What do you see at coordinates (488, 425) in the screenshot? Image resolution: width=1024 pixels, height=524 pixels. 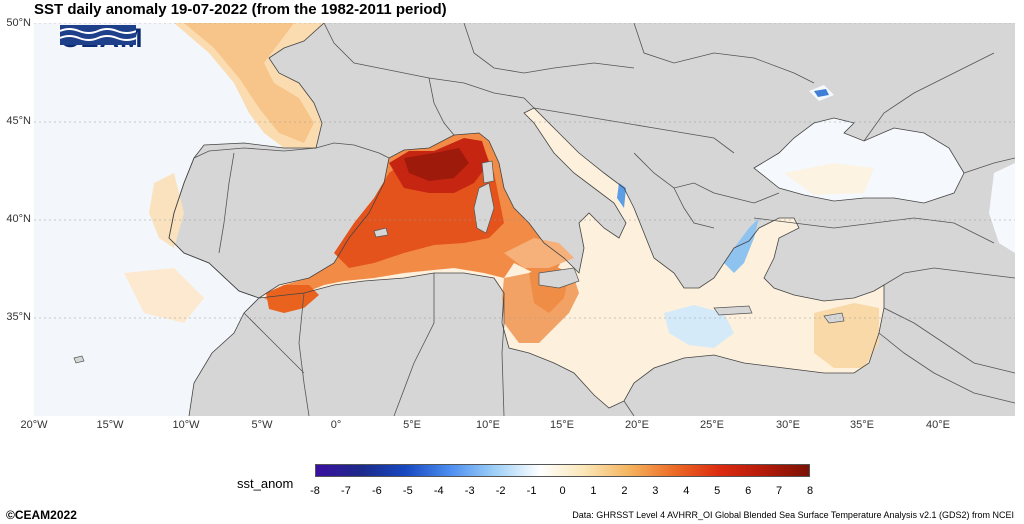 I see `lon-label-10e: 10°E` at bounding box center [488, 425].